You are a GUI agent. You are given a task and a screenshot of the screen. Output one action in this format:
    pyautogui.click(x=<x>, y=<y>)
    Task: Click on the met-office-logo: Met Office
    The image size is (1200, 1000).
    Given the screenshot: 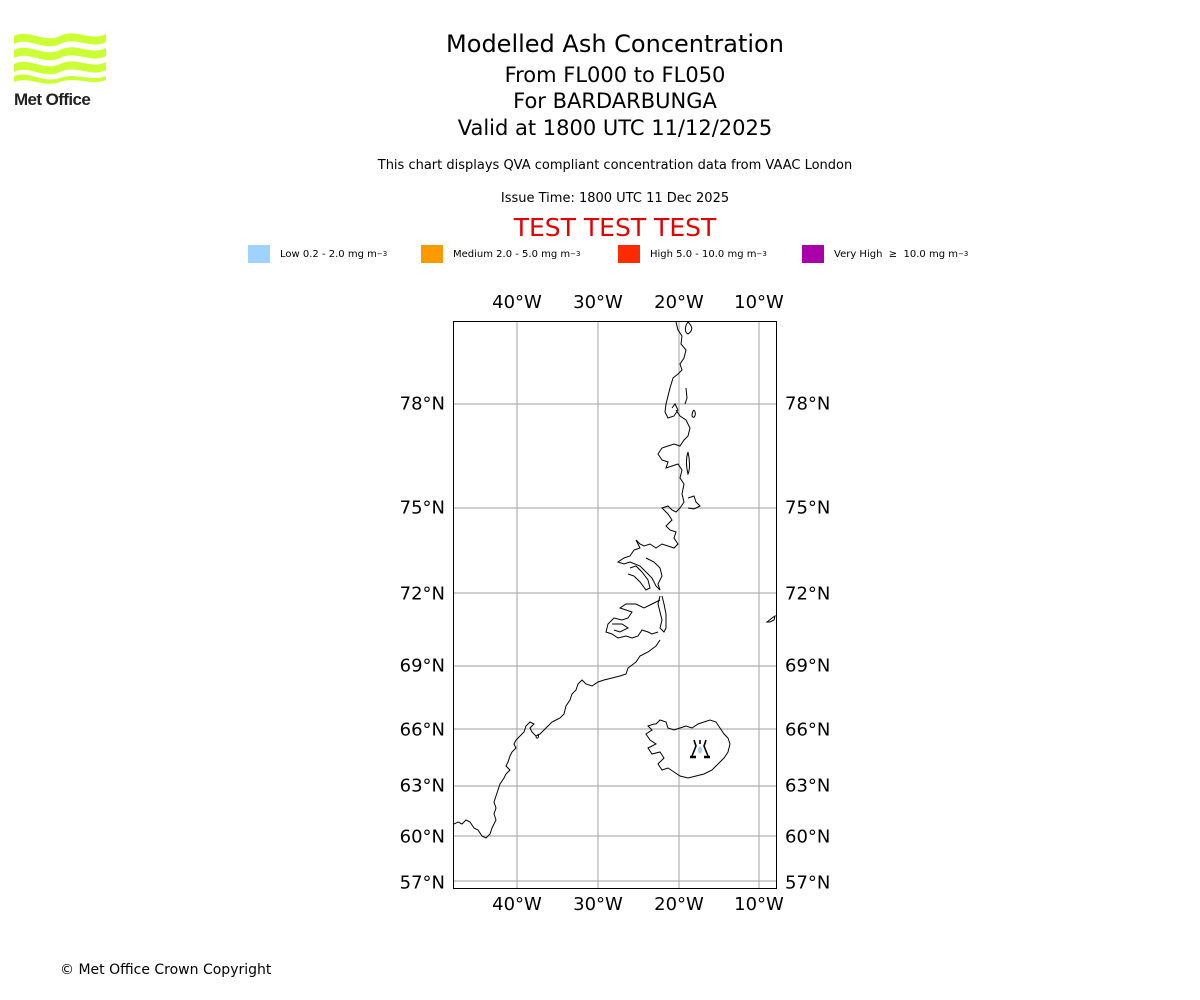 What is the action you would take?
    pyautogui.click(x=60, y=71)
    